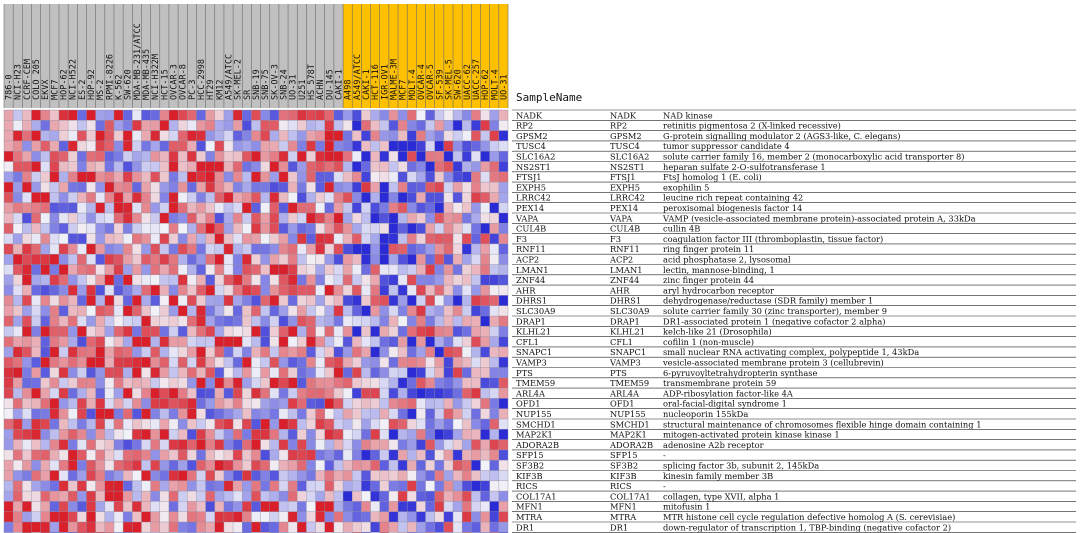 This screenshot has height=533, width=1080. Describe the element at coordinates (358, 77) in the screenshot. I see `column-label: A549/ATCC` at that location.